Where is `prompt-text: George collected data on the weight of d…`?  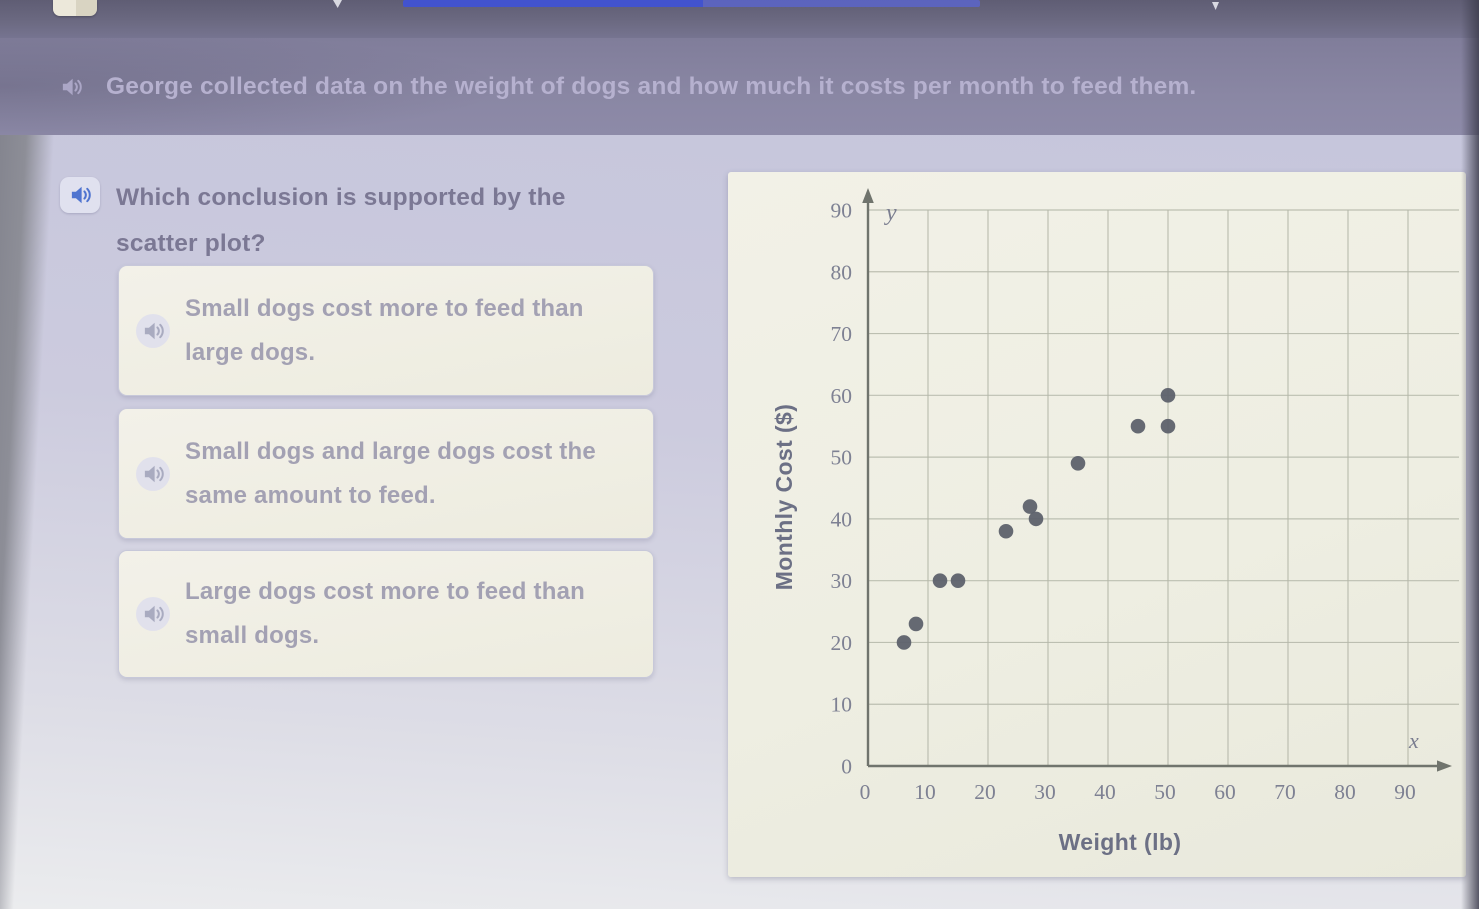
prompt-text: George collected data on the weight of d… is located at coordinates (651, 86).